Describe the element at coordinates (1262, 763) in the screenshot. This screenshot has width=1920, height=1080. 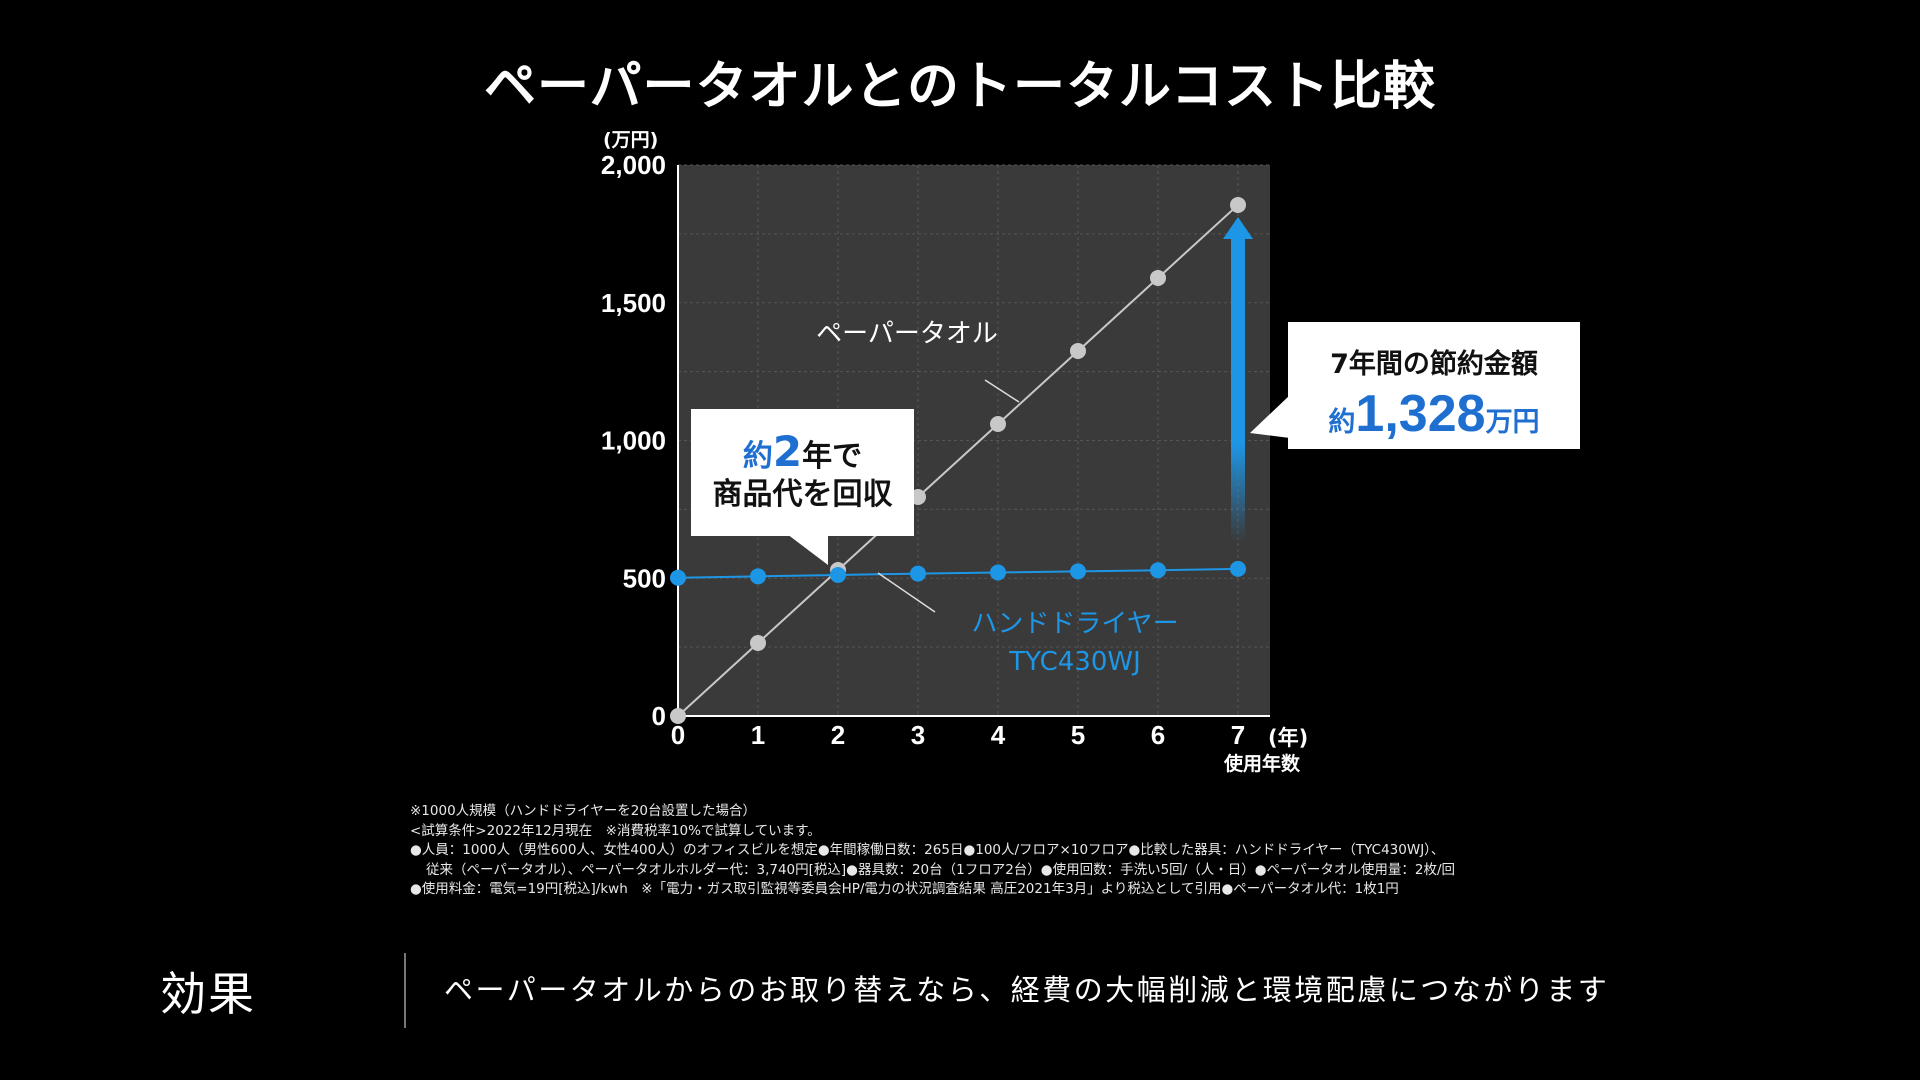
I see `x-axis-title: 使用年数` at that location.